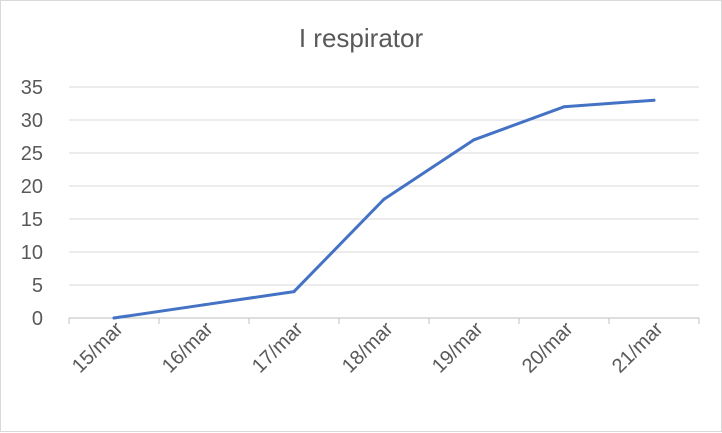 Image resolution: width=722 pixels, height=433 pixels. What do you see at coordinates (188, 348) in the screenshot?
I see `x-tick-label: 16/mar` at bounding box center [188, 348].